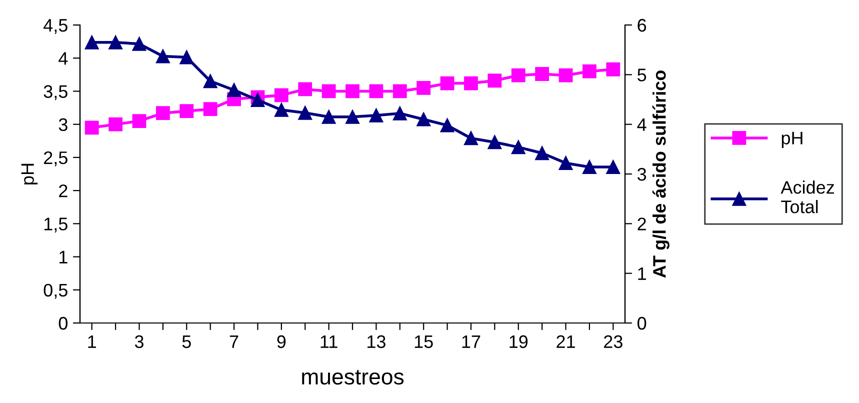  Describe the element at coordinates (565, 341) in the screenshot. I see `x-tick-label: 21` at that location.